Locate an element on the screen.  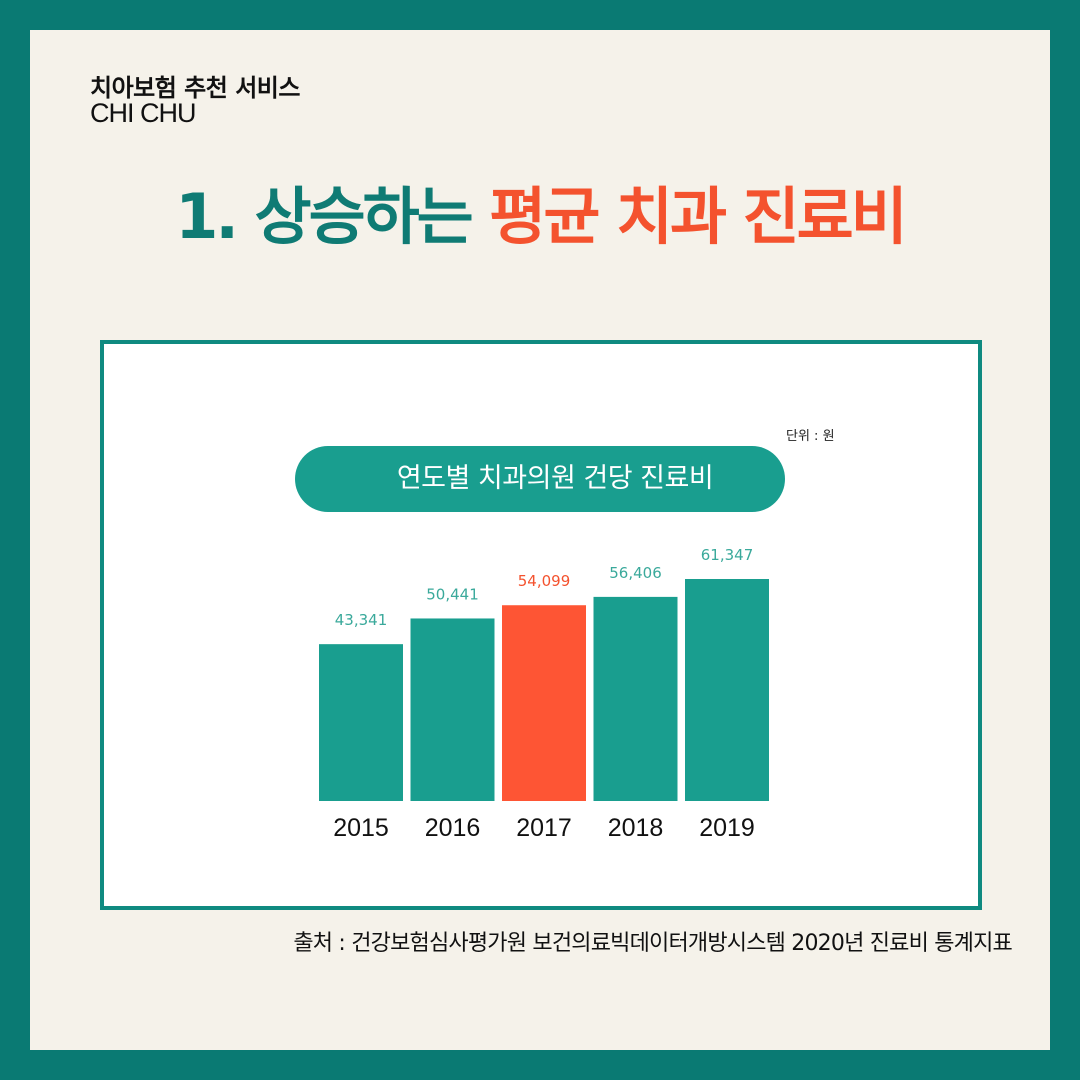
value-label-2015: 43,341 is located at coordinates (361, 620).